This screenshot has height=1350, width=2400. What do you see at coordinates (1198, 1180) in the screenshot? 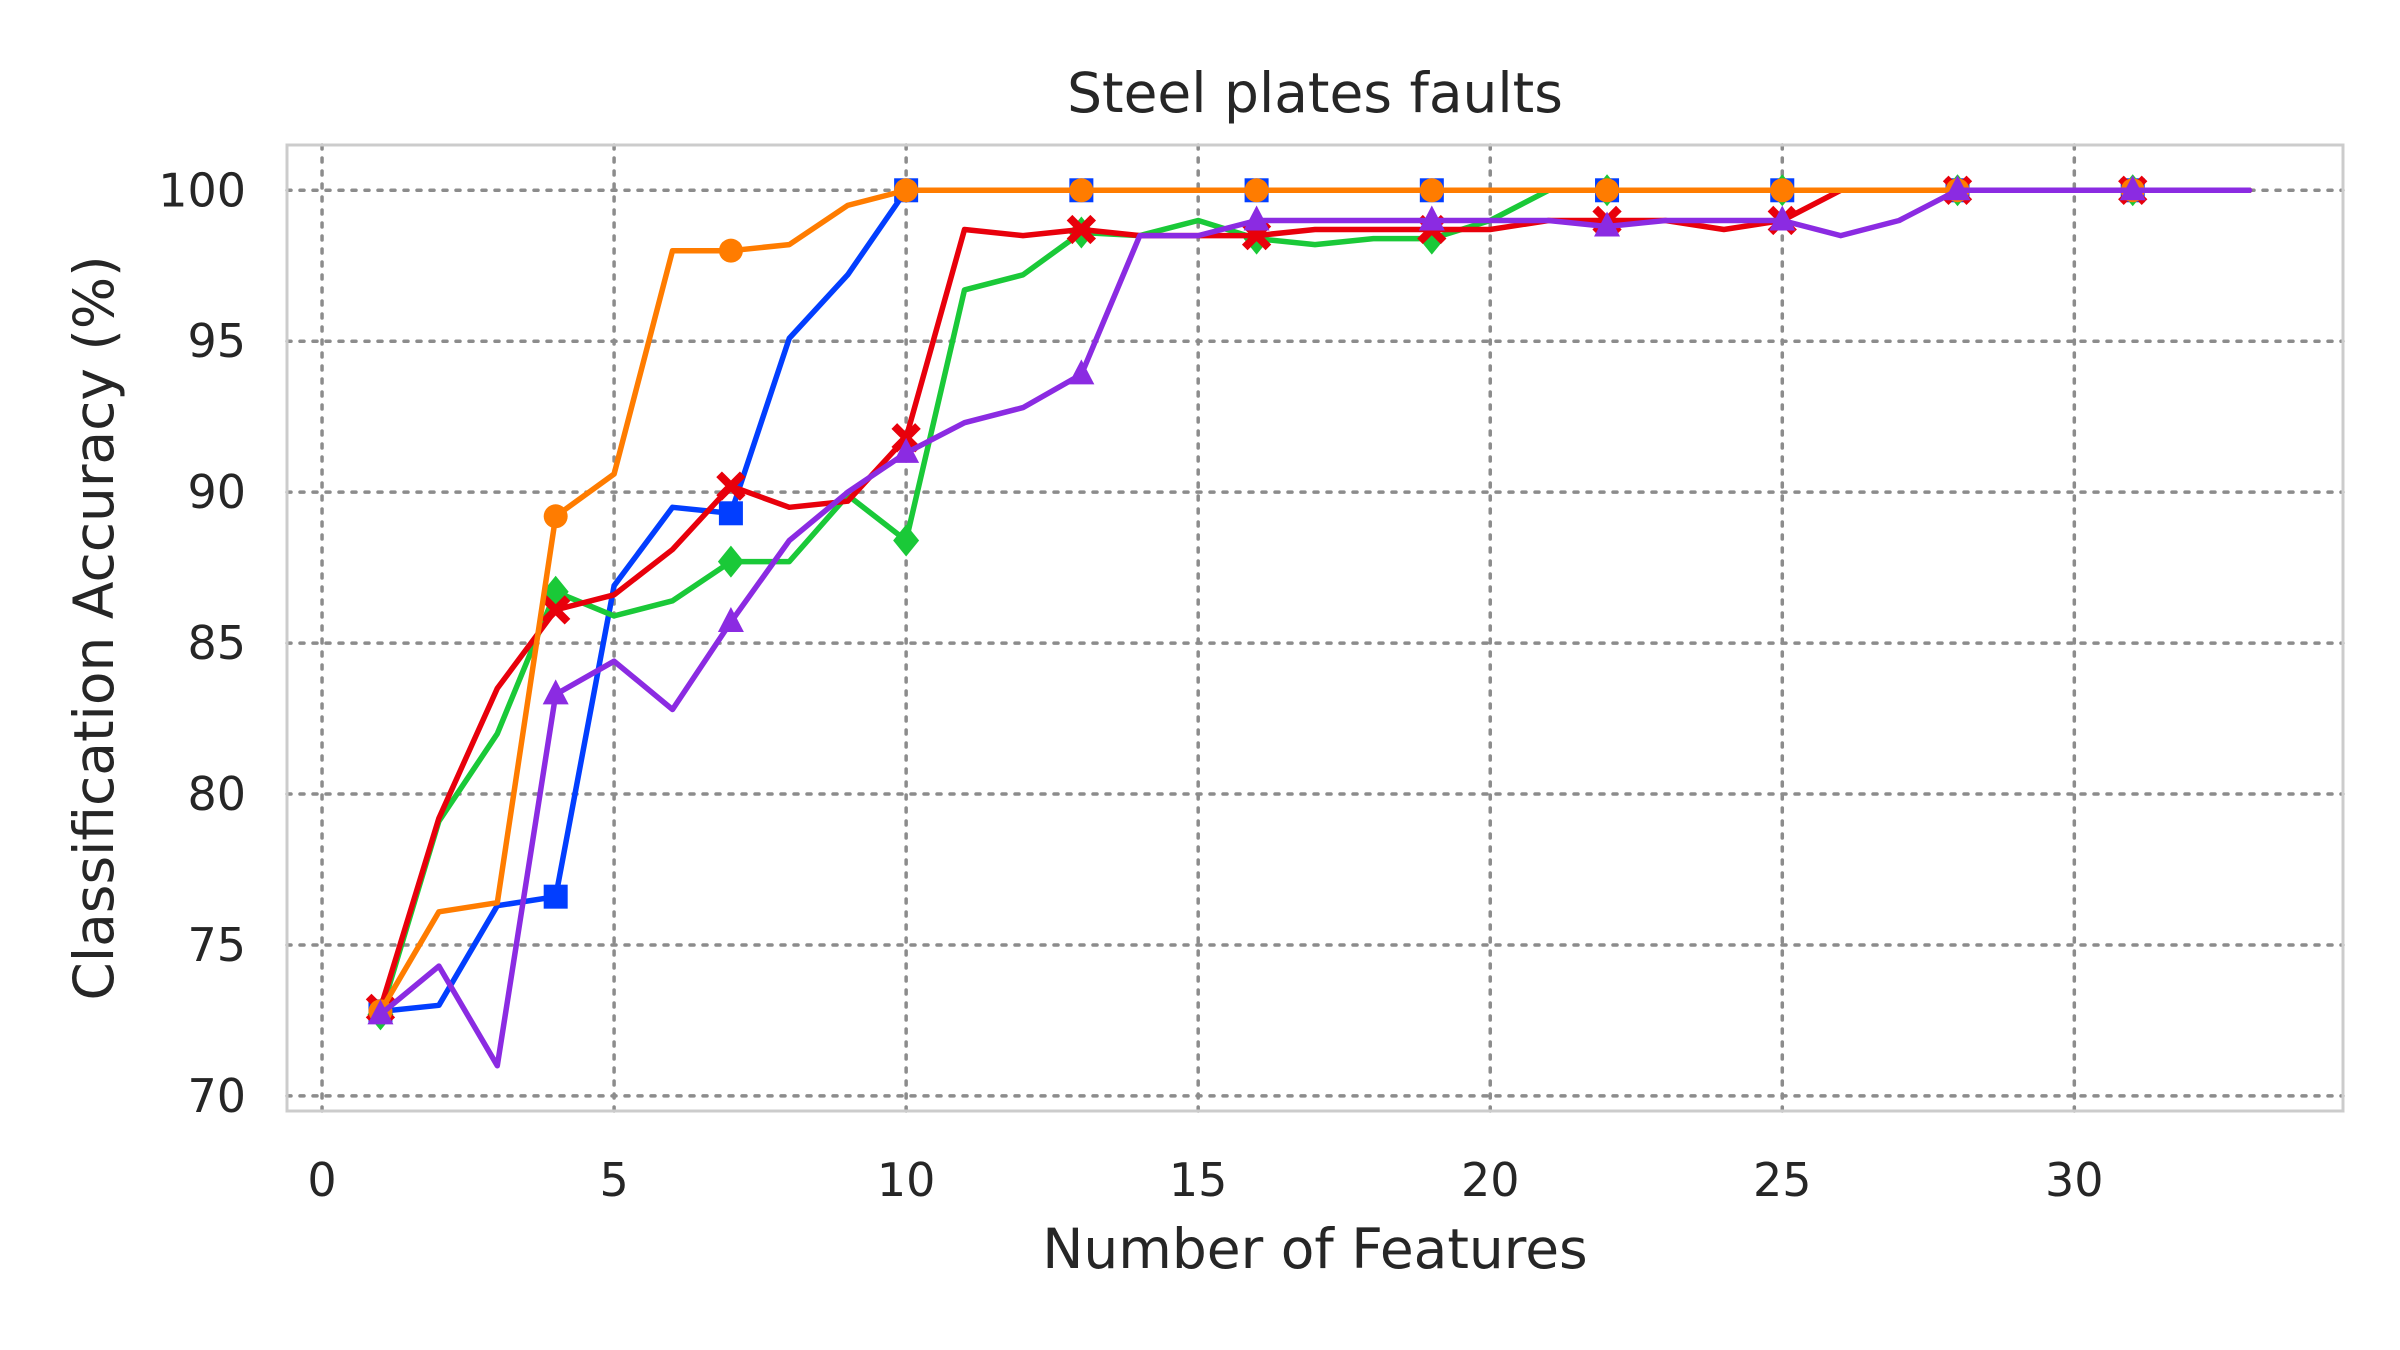
I see `x-tick-label: 15` at bounding box center [1198, 1180].